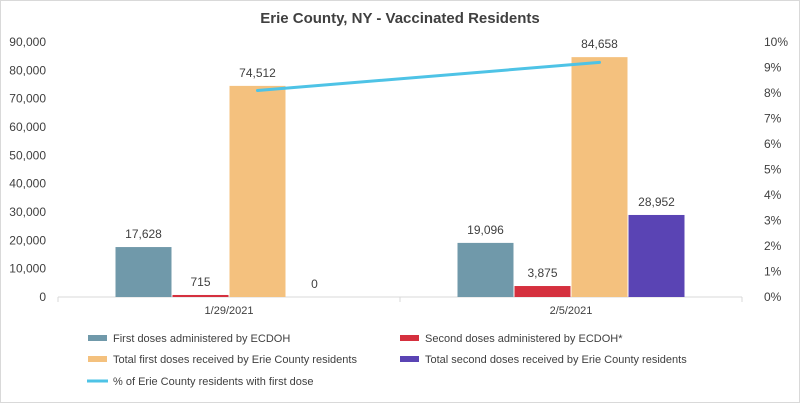 Image resolution: width=800 pixels, height=403 pixels. What do you see at coordinates (229, 311) in the screenshot?
I see `x-category-label: 1/29/2021` at bounding box center [229, 311].